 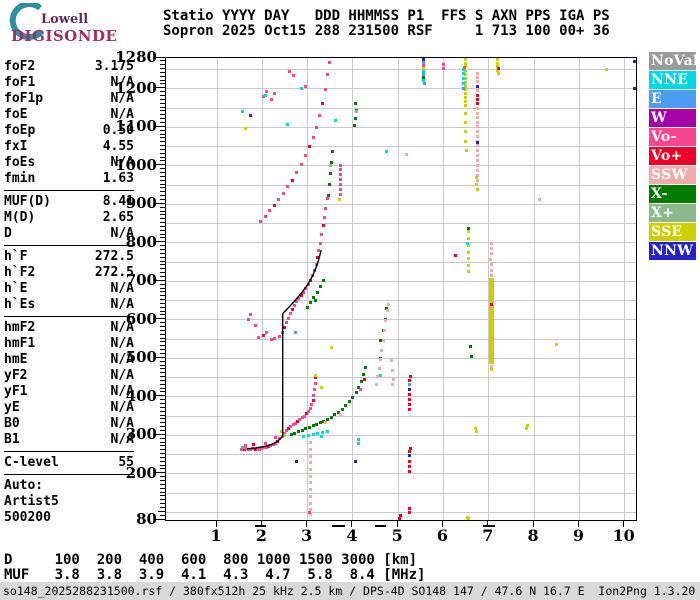 I want to click on param-value: N/A, so click(x=122, y=98).